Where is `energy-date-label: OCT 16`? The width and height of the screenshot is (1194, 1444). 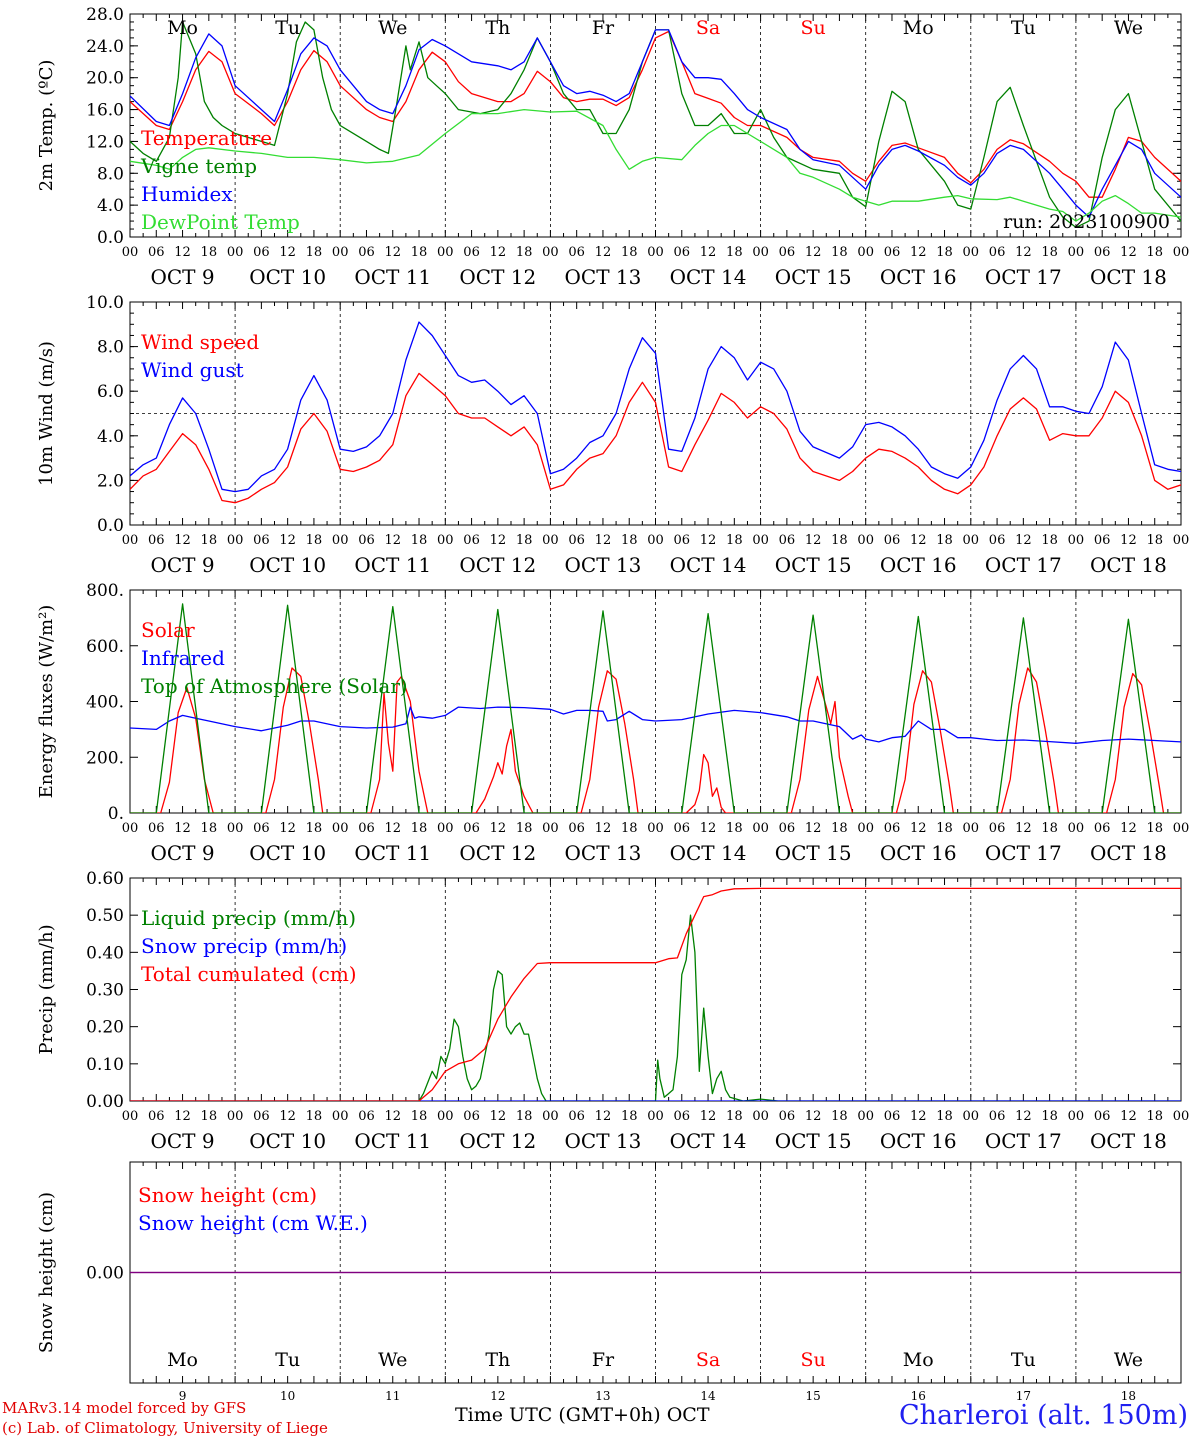
energy-date-label: OCT 16 is located at coordinates (918, 853).